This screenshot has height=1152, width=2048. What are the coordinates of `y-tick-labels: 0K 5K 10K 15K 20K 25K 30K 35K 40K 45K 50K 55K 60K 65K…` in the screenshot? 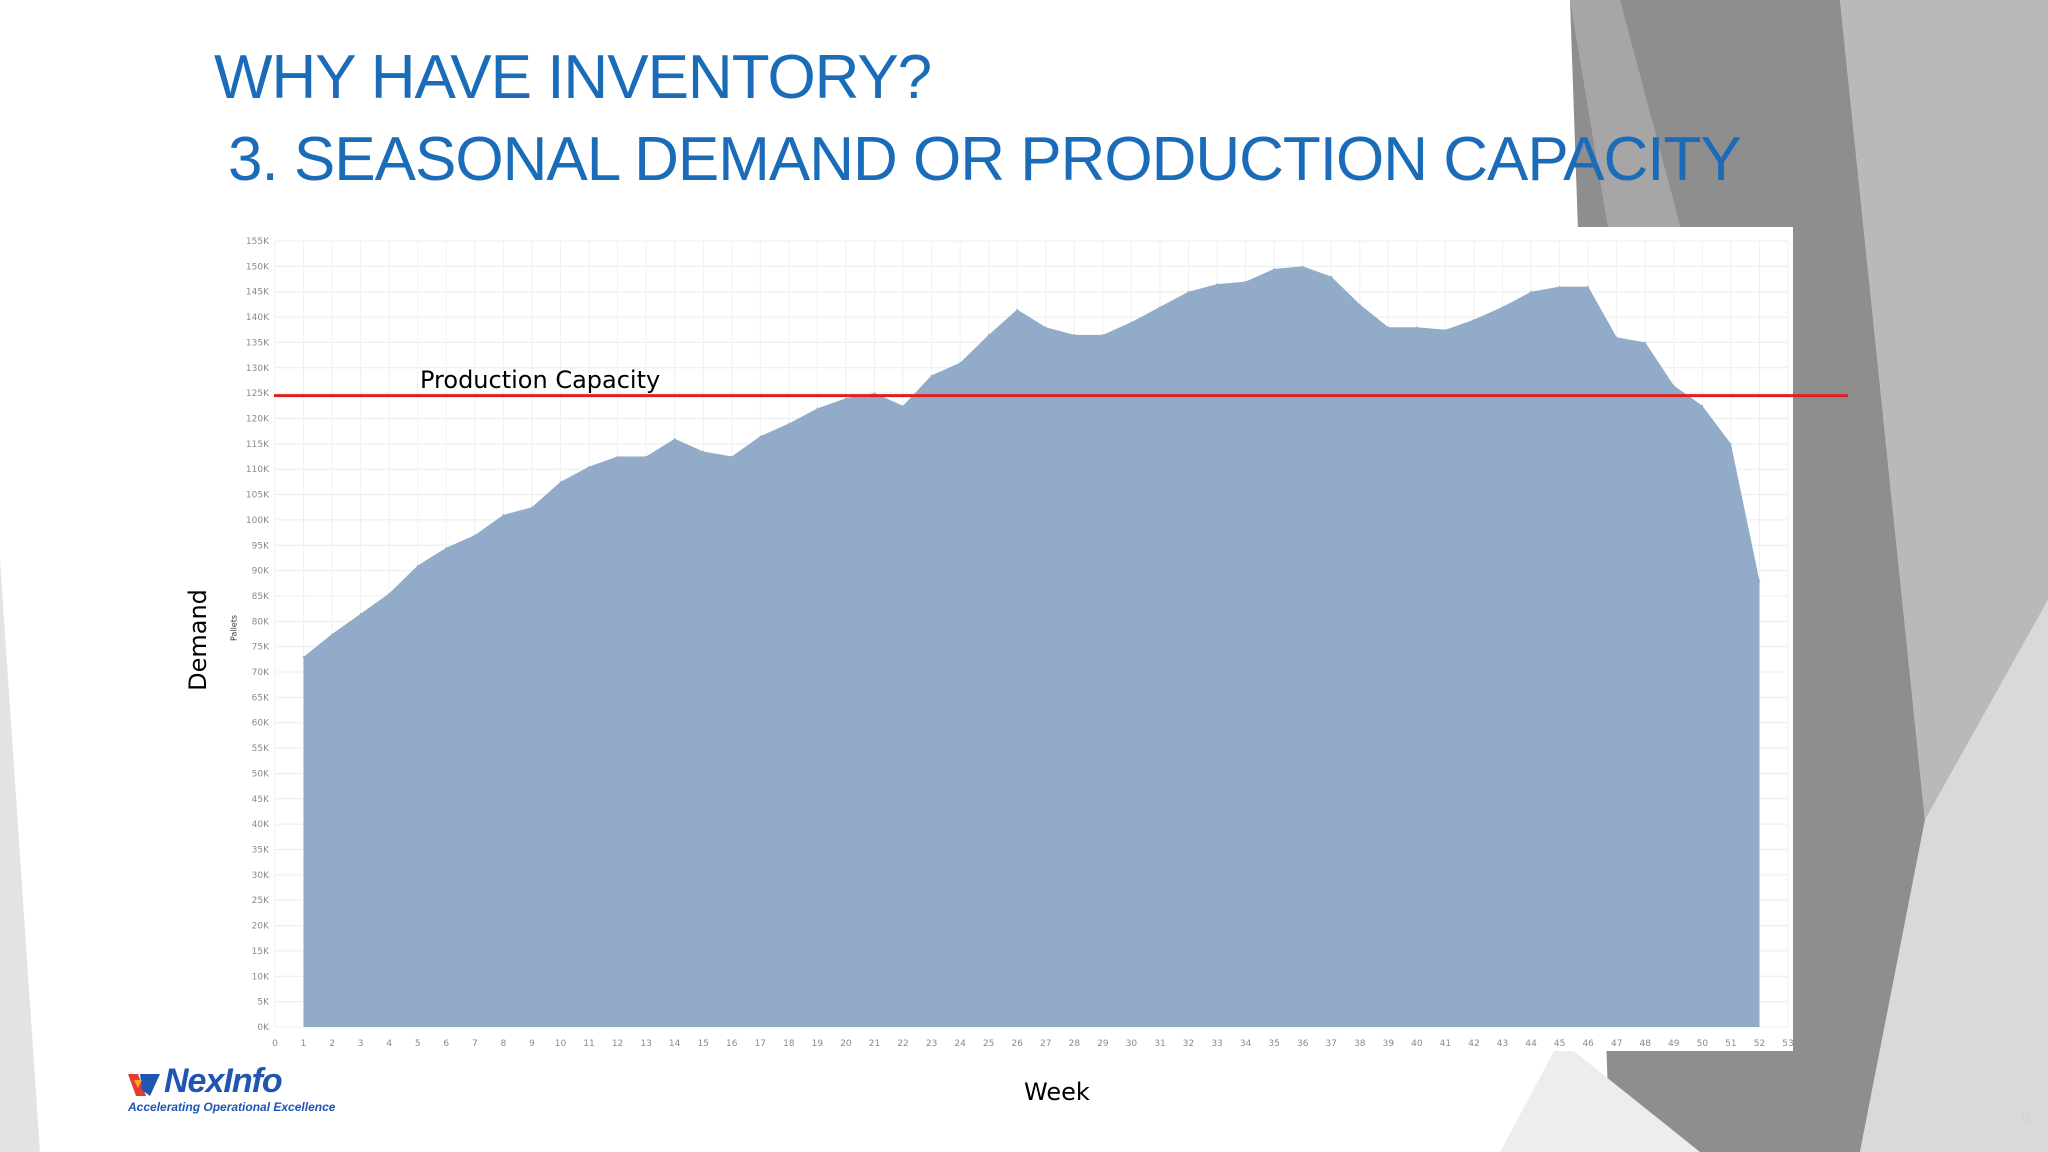 It's located at (258, 635).